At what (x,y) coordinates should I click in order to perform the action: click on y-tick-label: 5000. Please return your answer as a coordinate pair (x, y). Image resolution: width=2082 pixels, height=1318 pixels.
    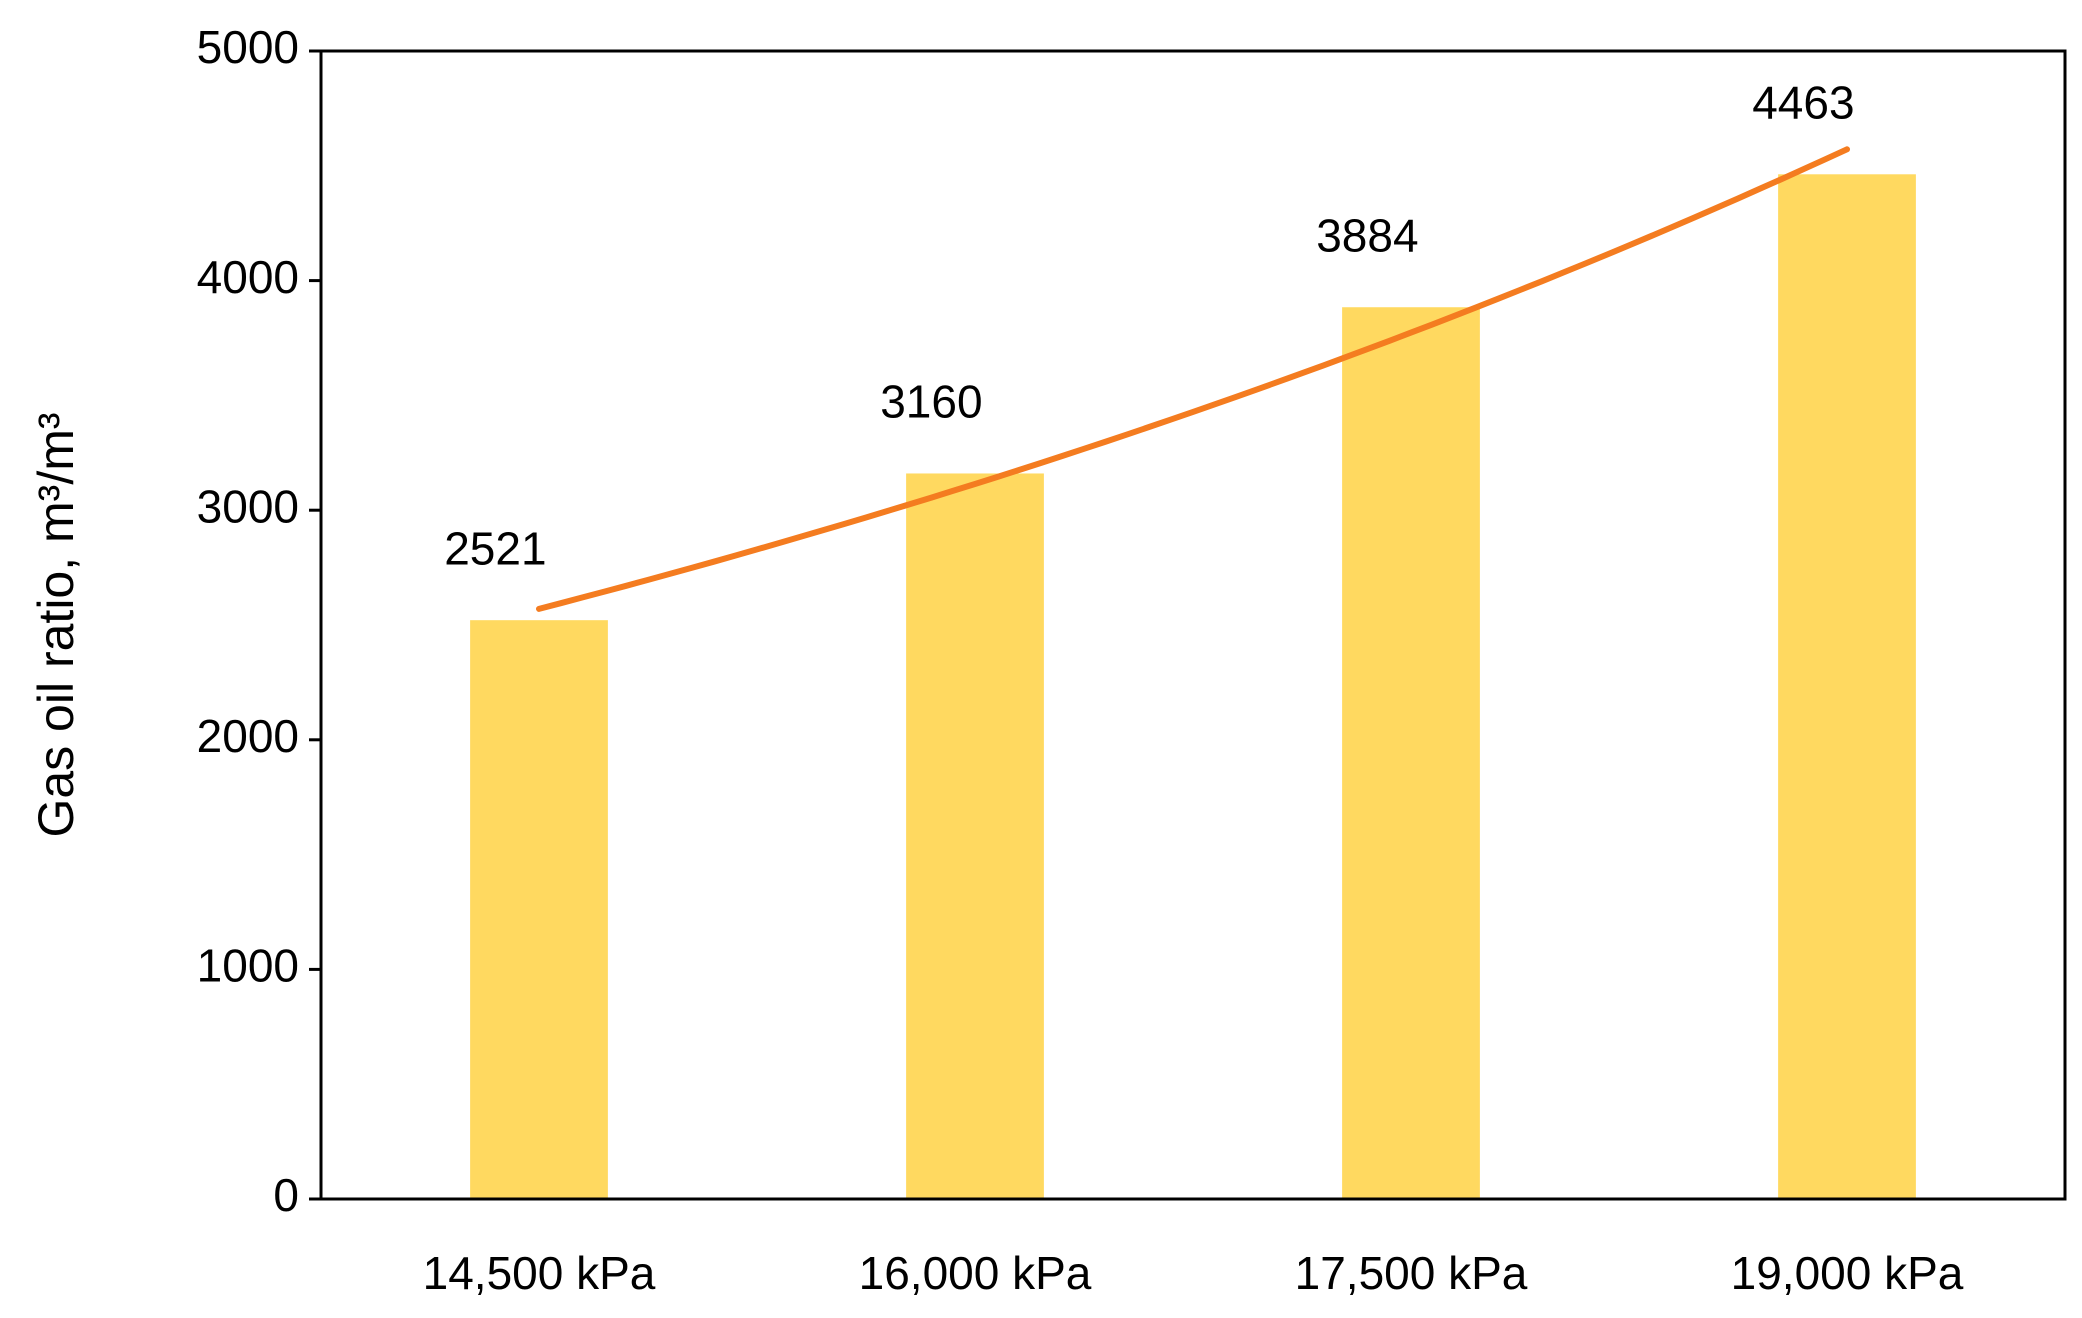
    Looking at the image, I should click on (248, 47).